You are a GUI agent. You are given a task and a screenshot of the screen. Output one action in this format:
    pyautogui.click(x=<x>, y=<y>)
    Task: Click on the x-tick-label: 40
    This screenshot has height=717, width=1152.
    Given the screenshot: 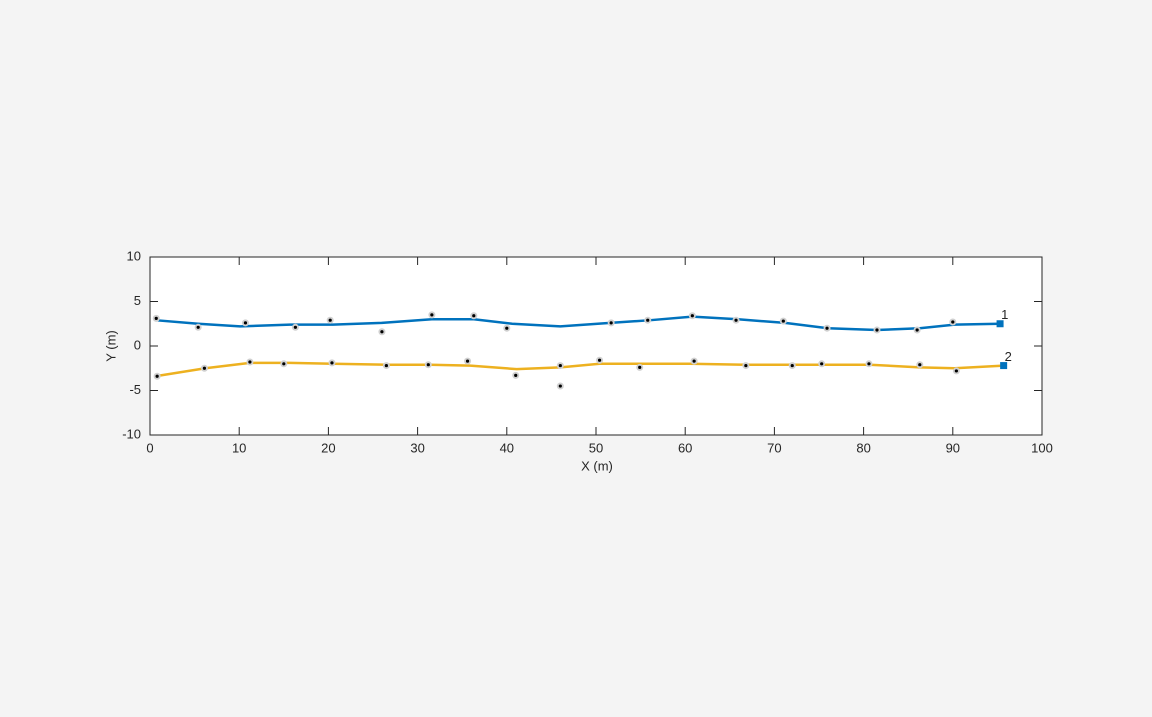 What is the action you would take?
    pyautogui.click(x=507, y=447)
    